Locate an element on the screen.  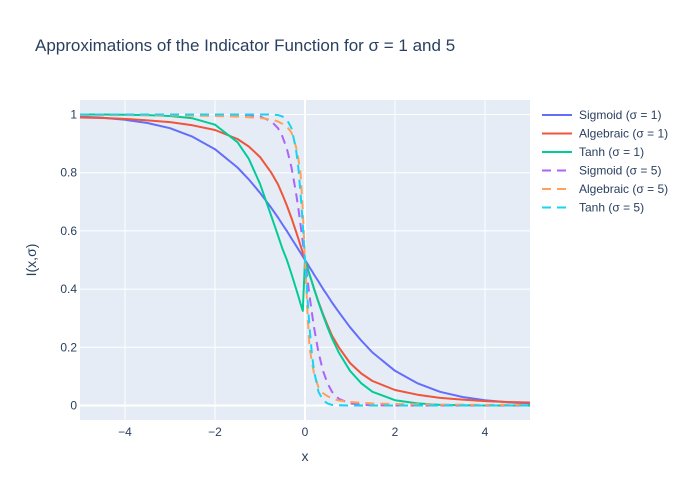
legend-item: Sigmoid (σ = 1) is located at coordinates (601, 115).